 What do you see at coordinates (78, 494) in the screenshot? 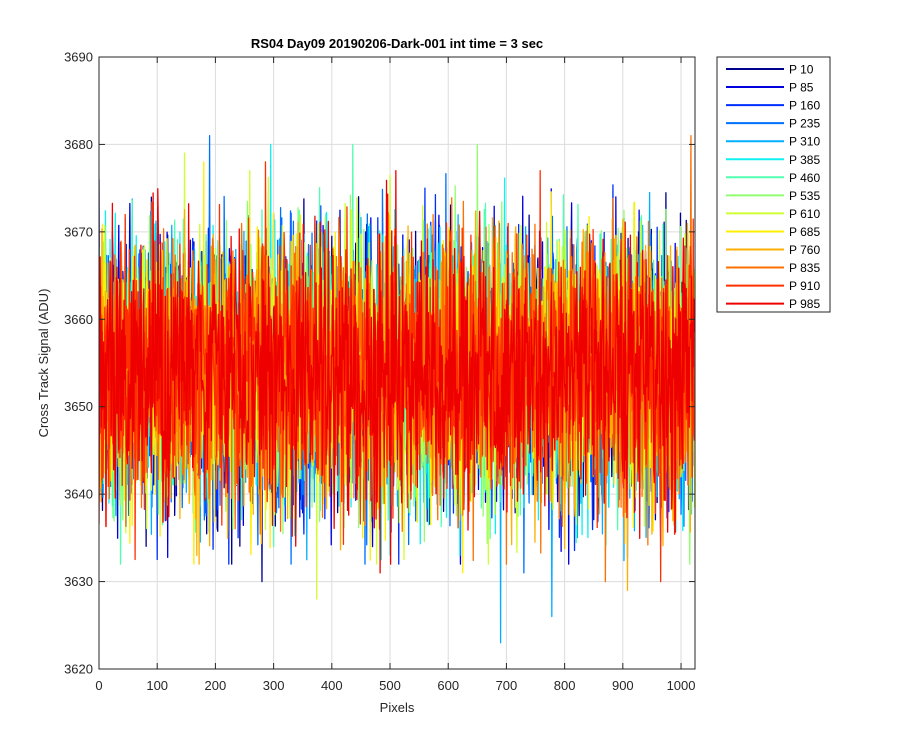
I see `y-tick-label: 3640` at bounding box center [78, 494].